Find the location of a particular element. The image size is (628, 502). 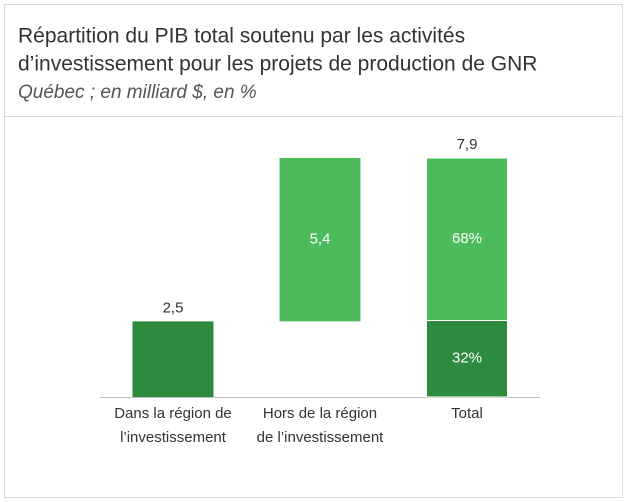

value-label: 68% is located at coordinates (467, 238).